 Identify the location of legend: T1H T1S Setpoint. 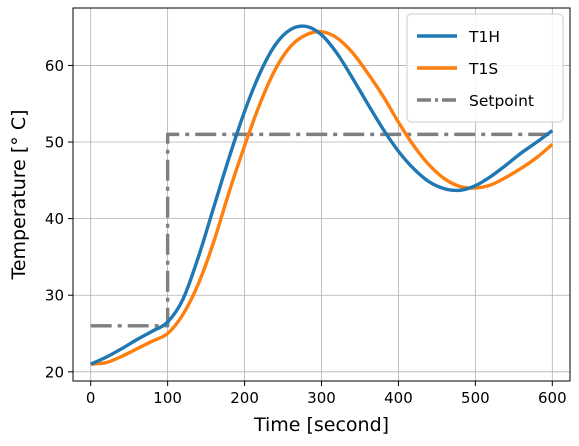
(485, 68).